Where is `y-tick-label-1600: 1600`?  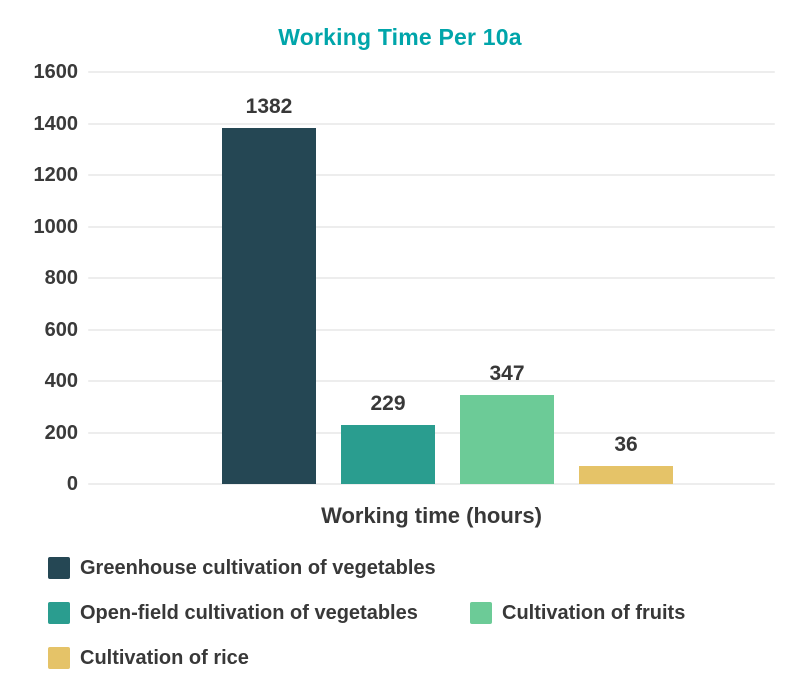 y-tick-label-1600: 1600 is located at coordinates (56, 72).